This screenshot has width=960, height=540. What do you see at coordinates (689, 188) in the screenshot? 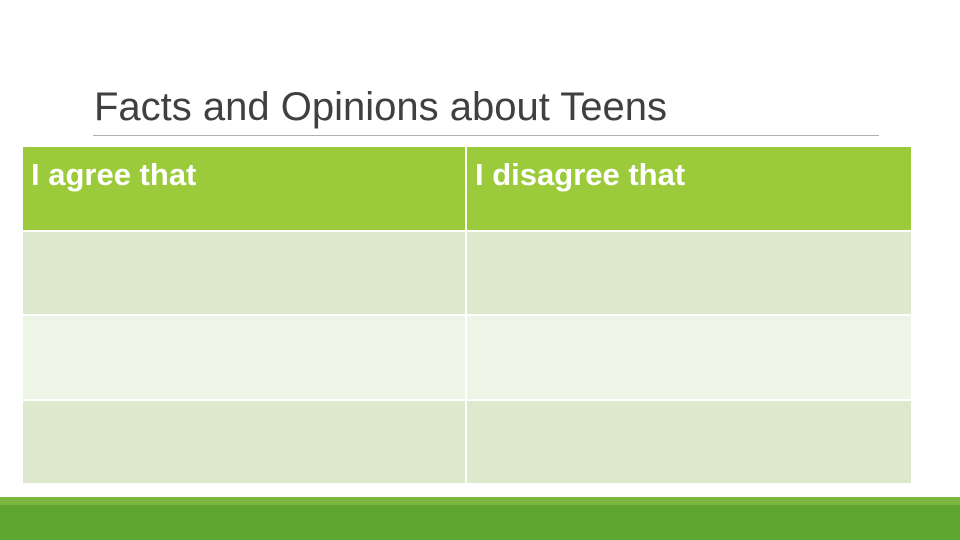
I see `table-header-cell-disagree: I disagree that` at bounding box center [689, 188].